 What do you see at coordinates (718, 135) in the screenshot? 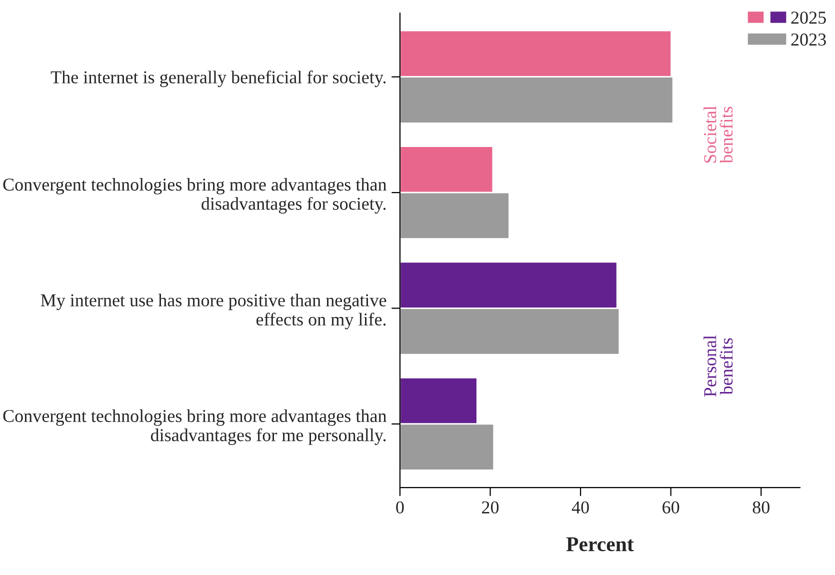
I see `annotation: Societal benefits` at bounding box center [718, 135].